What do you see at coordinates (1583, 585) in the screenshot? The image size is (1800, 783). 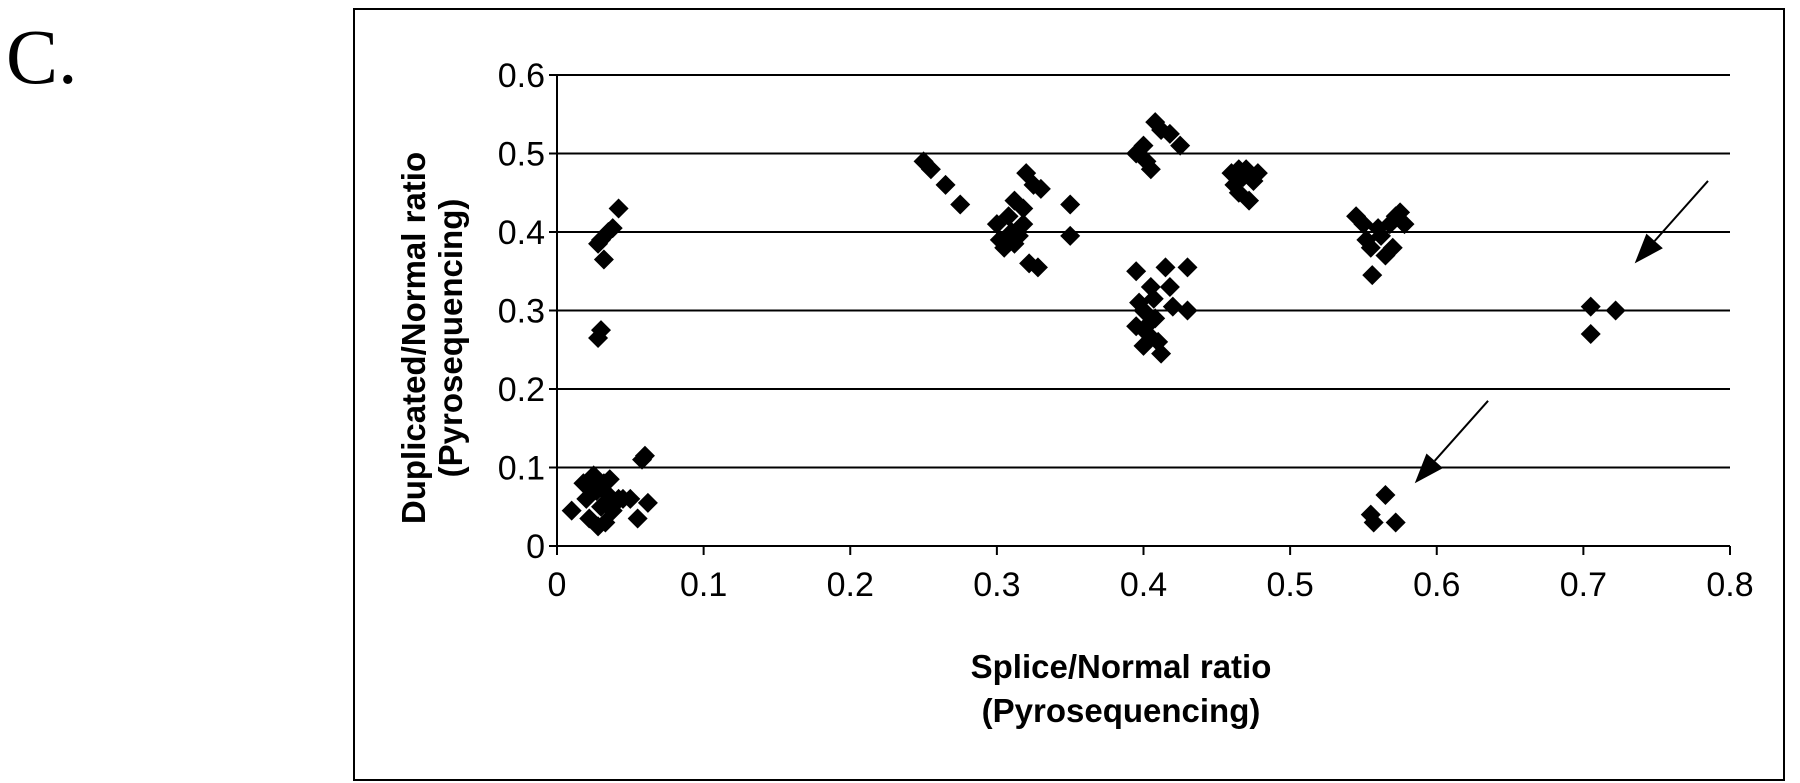 I see `x-tick-label: 0.7` at bounding box center [1583, 585].